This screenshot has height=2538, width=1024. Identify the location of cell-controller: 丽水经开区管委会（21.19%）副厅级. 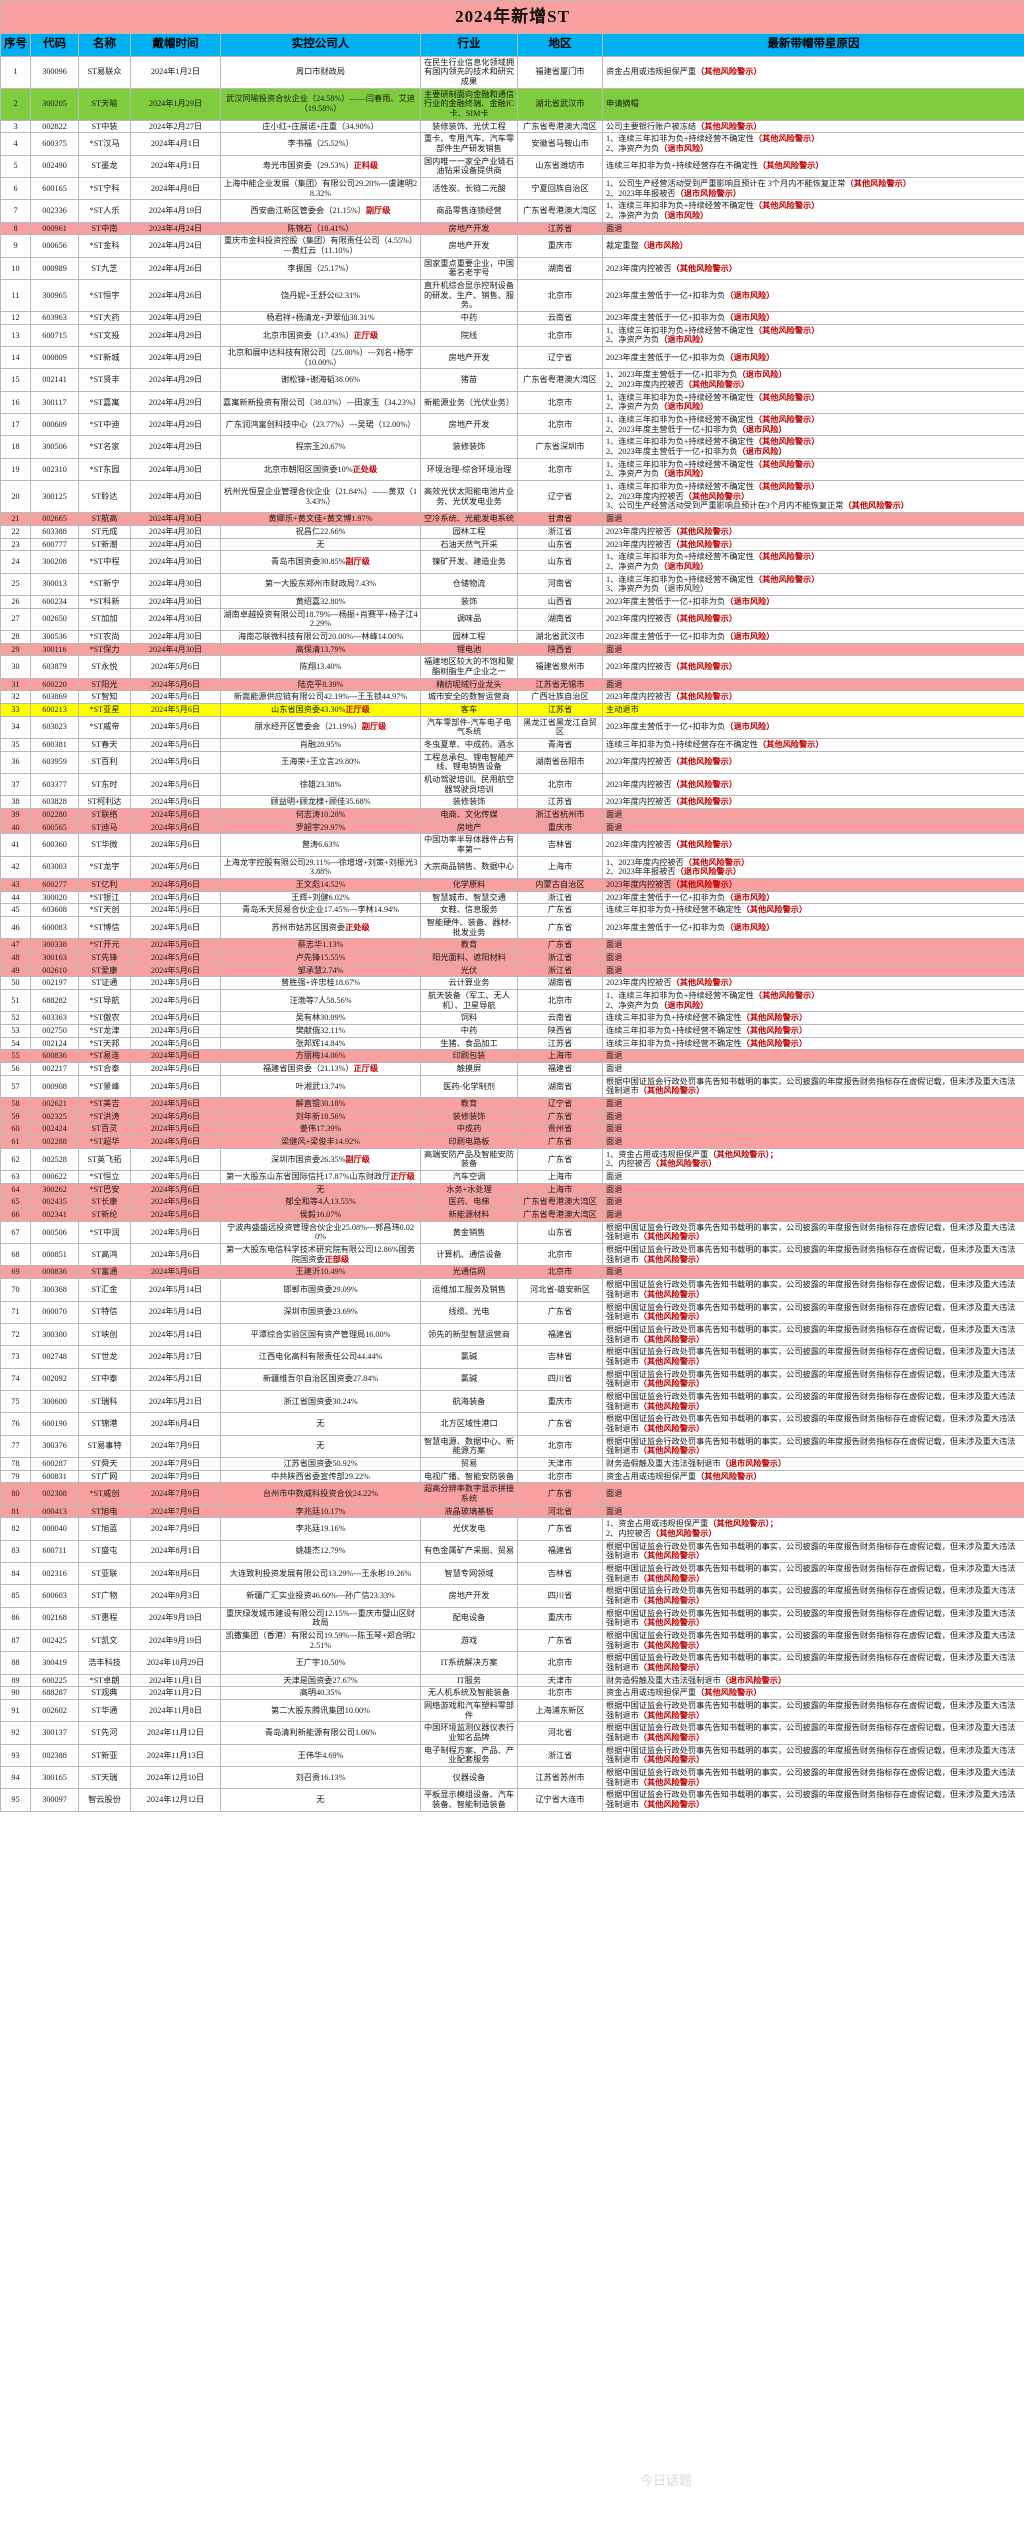
(320, 727).